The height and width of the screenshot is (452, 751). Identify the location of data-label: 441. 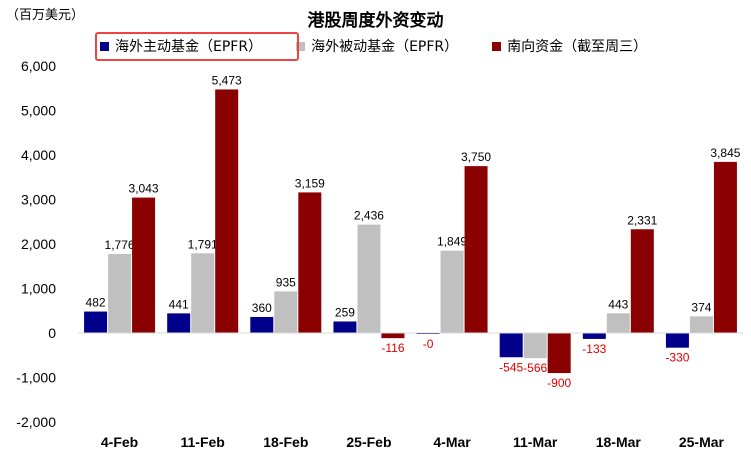
(179, 304).